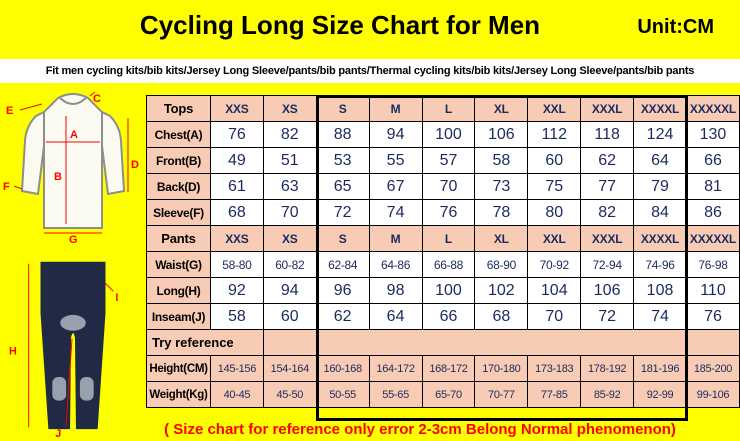 Image resolution: width=740 pixels, height=441 pixels. I want to click on knee-pad-right, so click(86, 388).